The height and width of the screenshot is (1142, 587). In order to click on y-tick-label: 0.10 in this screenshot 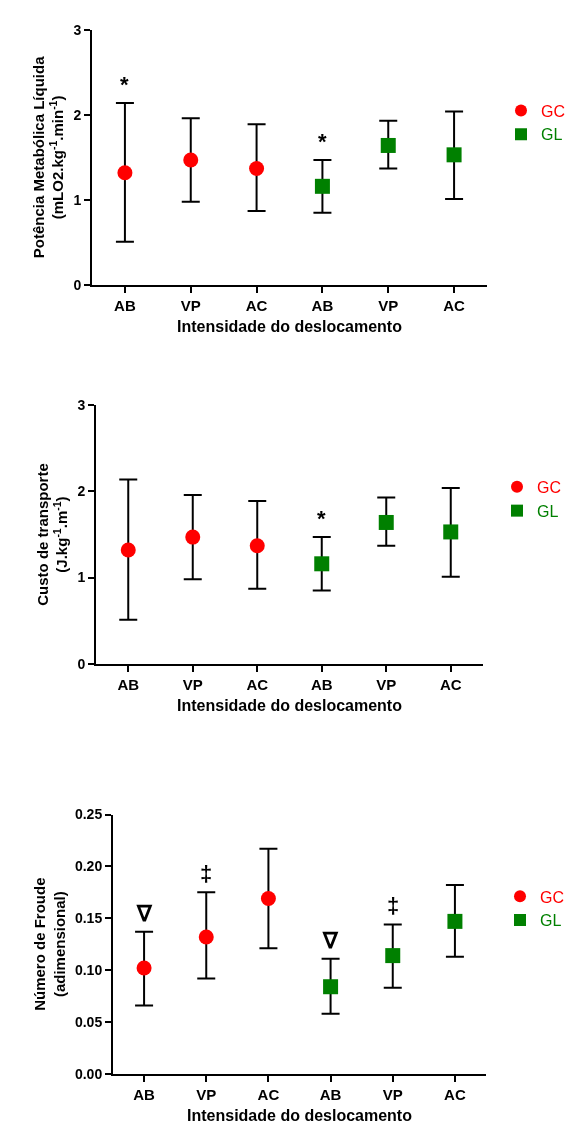, I will do `click(88, 970)`.